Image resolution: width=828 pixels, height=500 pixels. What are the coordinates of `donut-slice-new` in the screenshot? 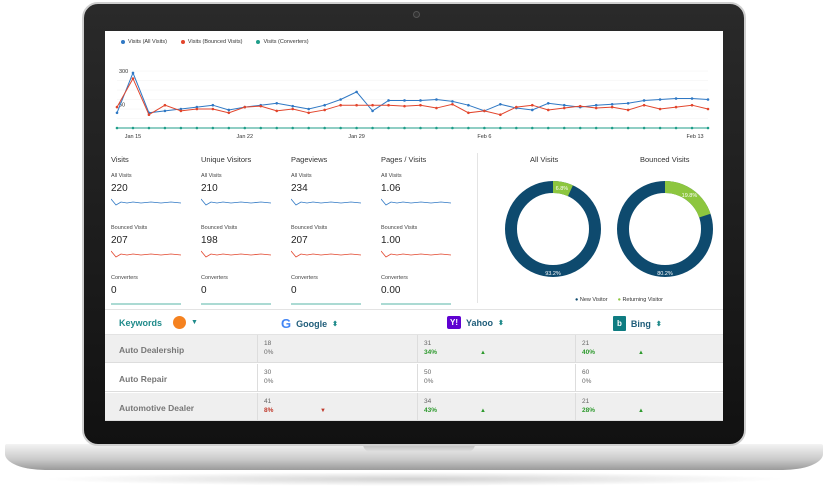 It's located at (553, 229).